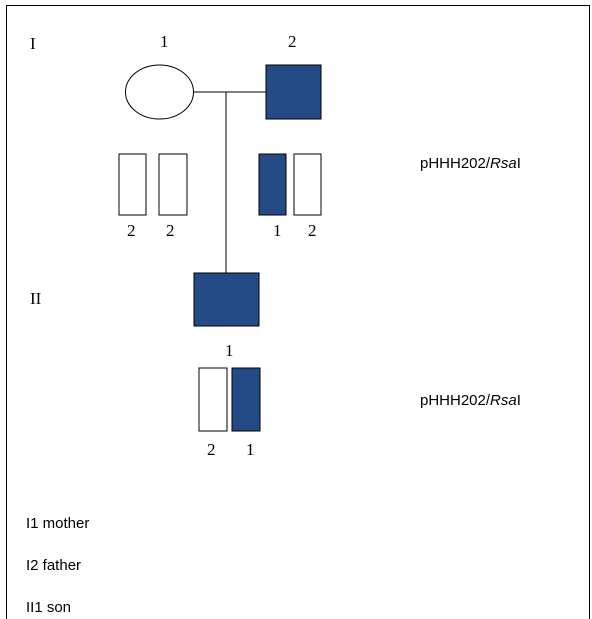  What do you see at coordinates (226, 299) in the screenshot?
I see `son-symbol` at bounding box center [226, 299].